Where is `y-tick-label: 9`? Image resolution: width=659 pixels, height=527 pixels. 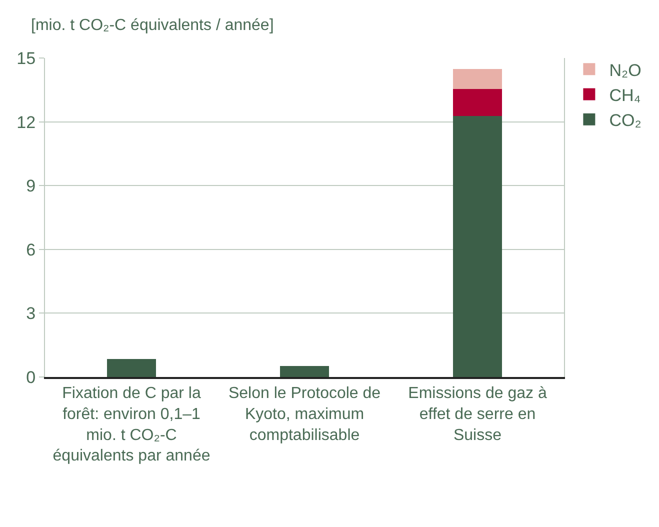 y-tick-label: 9 is located at coordinates (31, 186).